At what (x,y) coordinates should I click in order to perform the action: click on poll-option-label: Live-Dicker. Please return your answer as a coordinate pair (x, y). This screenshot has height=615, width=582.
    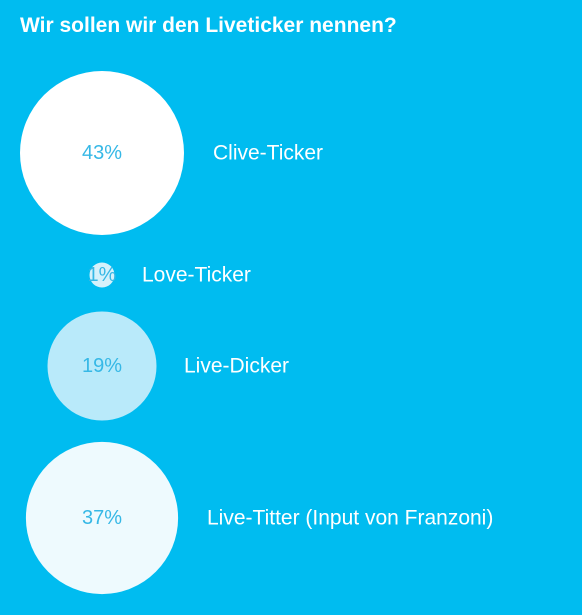
    Looking at the image, I should click on (236, 366).